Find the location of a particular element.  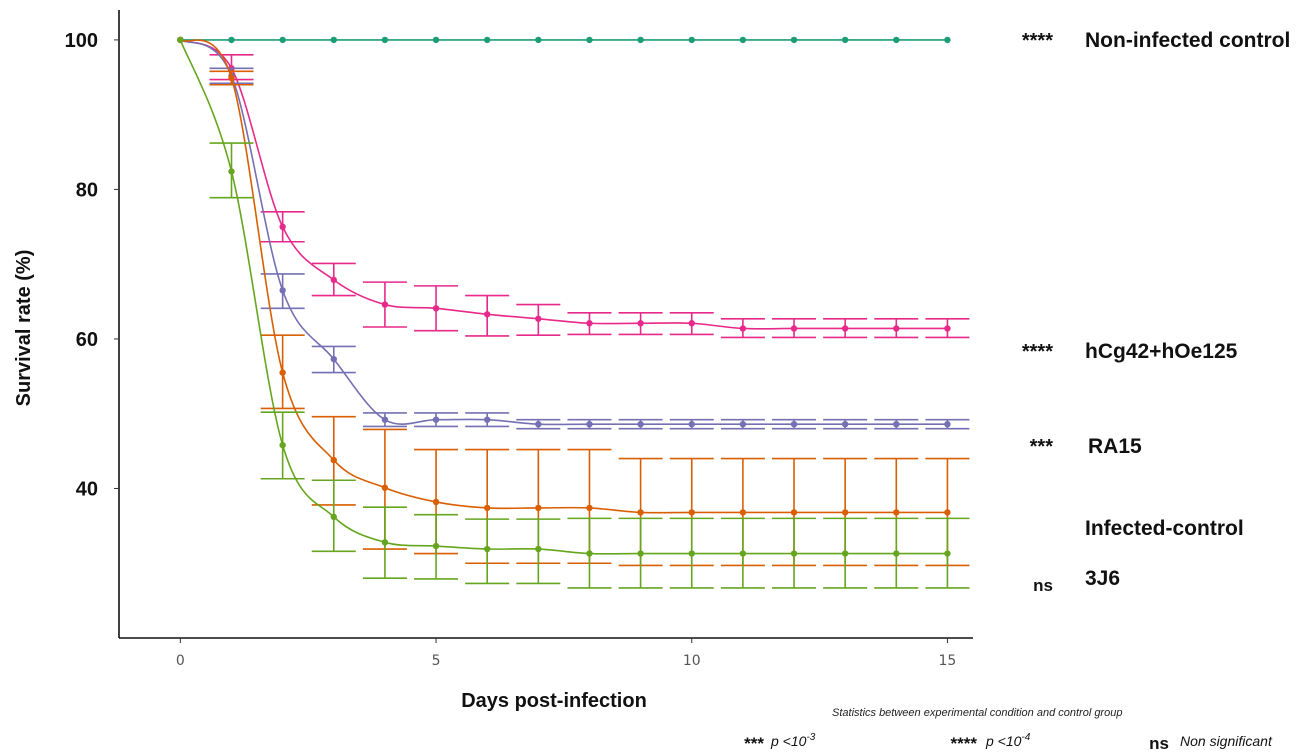

x-axis-title: Days post-infection is located at coordinates (554, 701).